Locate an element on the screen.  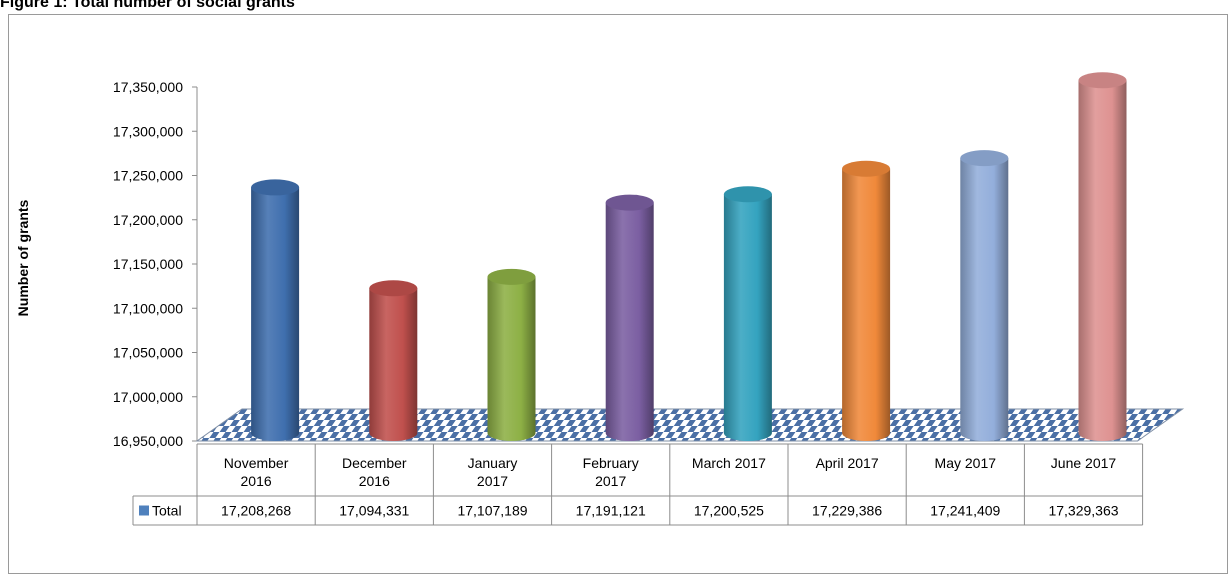
chart-floor is located at coordinates (690, 425).